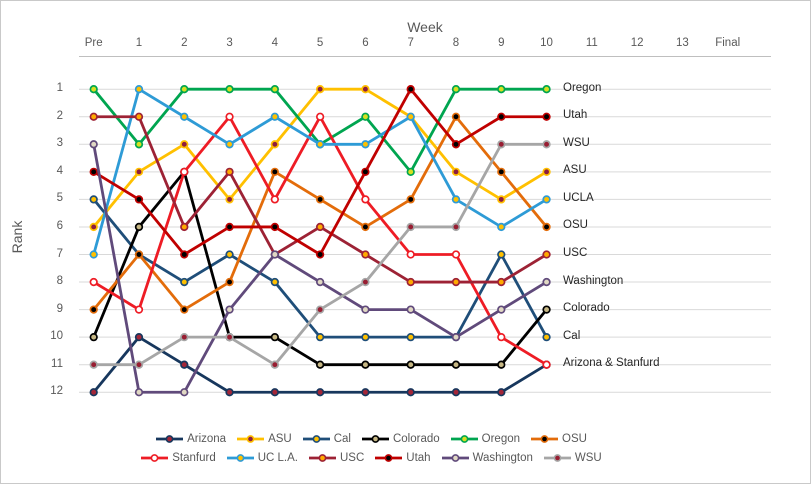 This screenshot has width=811, height=484. What do you see at coordinates (572, 335) in the screenshot?
I see `end-label-Cal: Cal` at bounding box center [572, 335].